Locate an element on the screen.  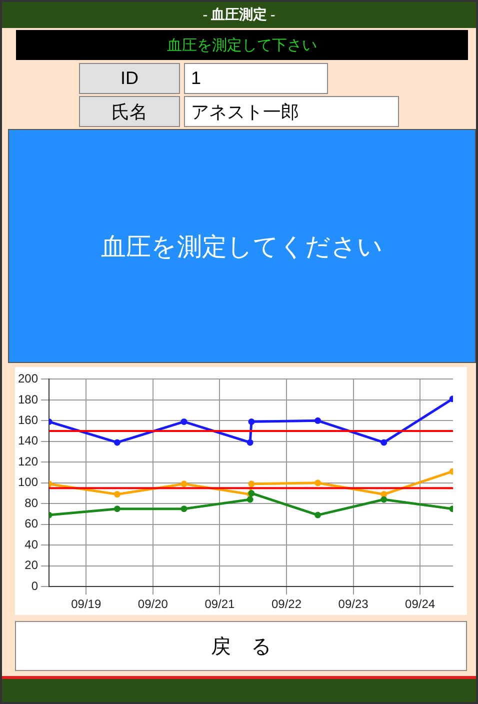
x-tick-label: 09/19 is located at coordinates (86, 604).